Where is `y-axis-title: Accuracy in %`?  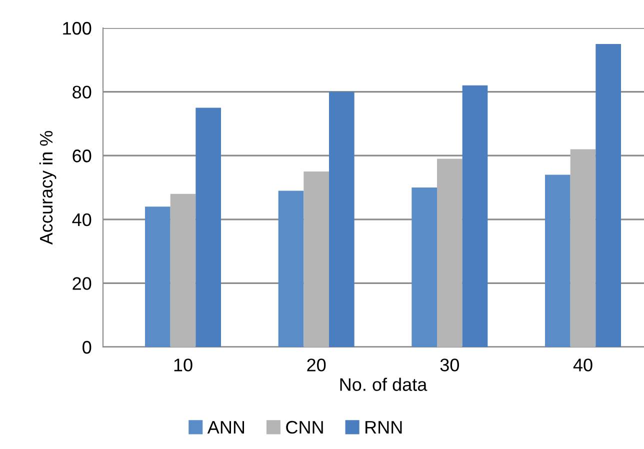 y-axis-title: Accuracy in % is located at coordinates (47, 187).